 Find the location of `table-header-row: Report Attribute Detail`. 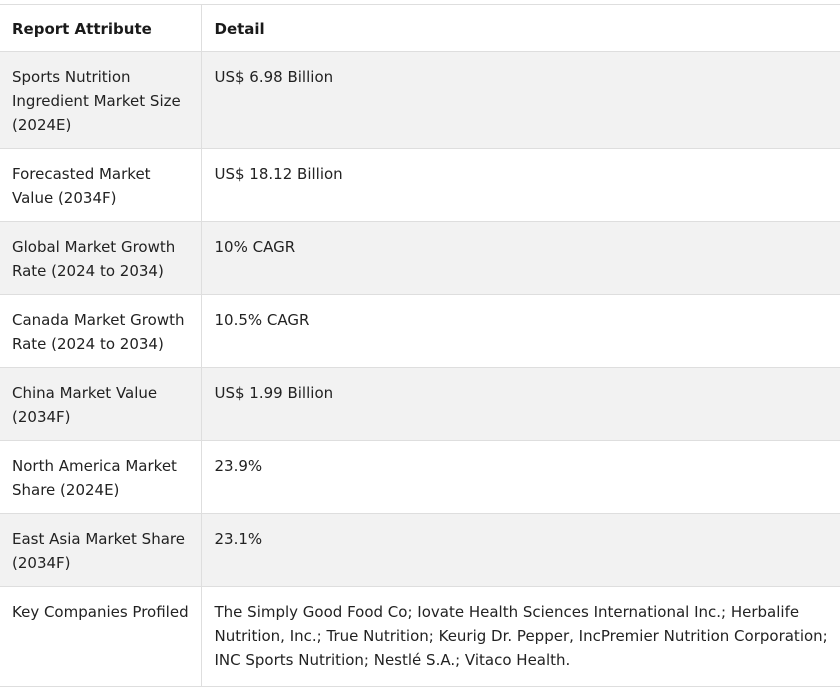

table-header-row: Report Attribute Detail is located at coordinates (420, 28).